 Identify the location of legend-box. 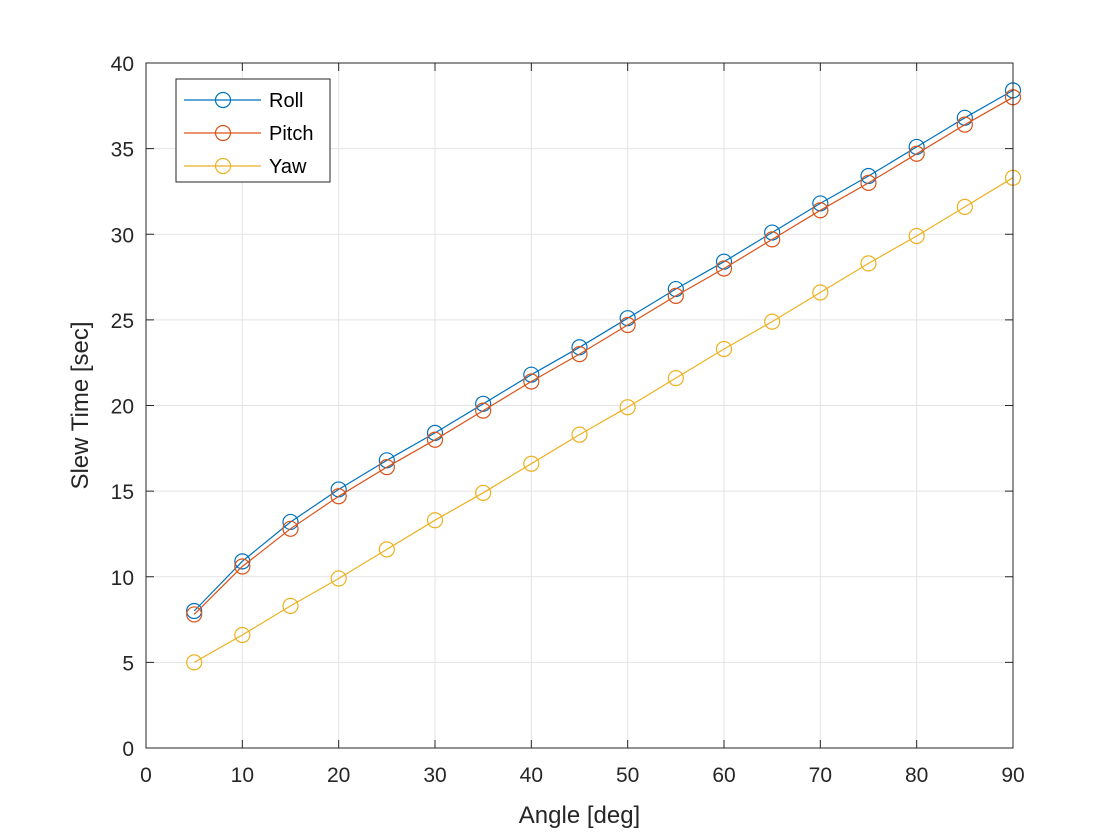
(253, 130).